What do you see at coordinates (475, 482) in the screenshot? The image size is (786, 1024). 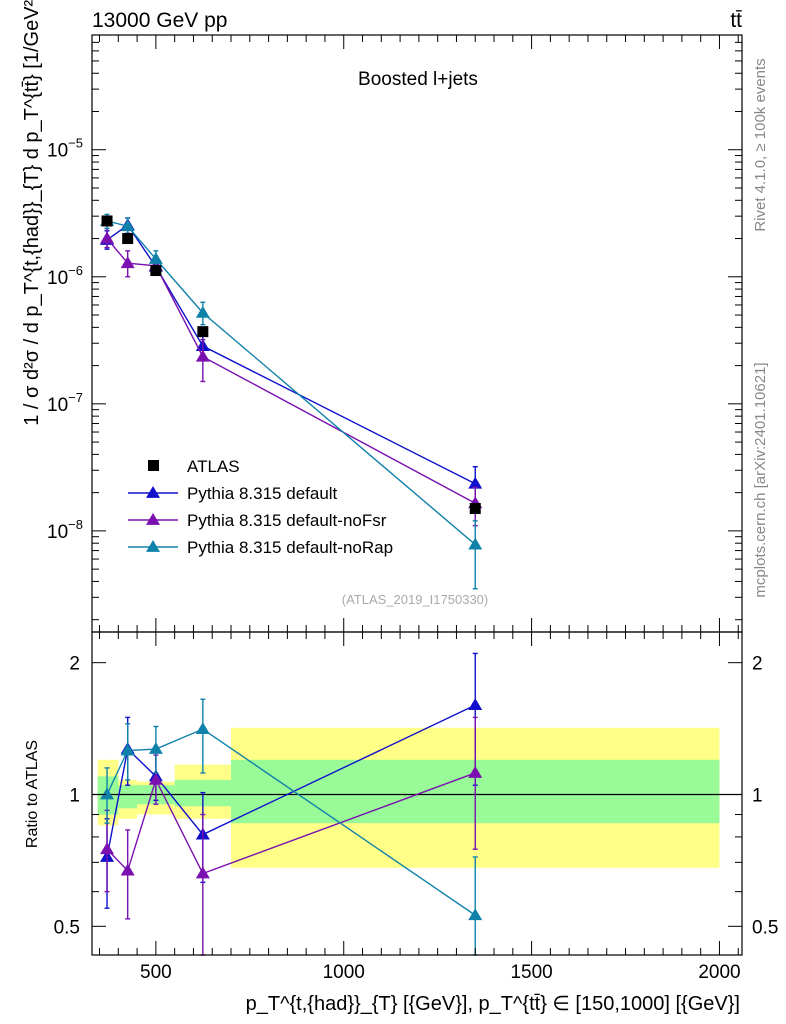 I see `main-marker-default` at bounding box center [475, 482].